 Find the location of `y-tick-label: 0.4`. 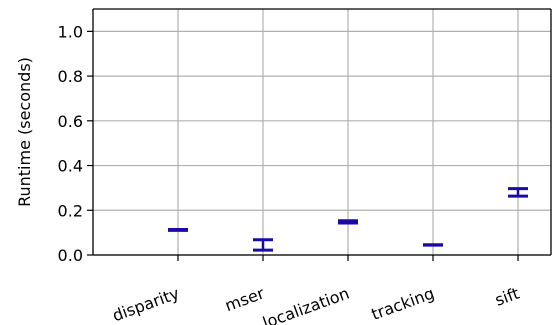

y-tick-label: 0.4 is located at coordinates (70, 166).